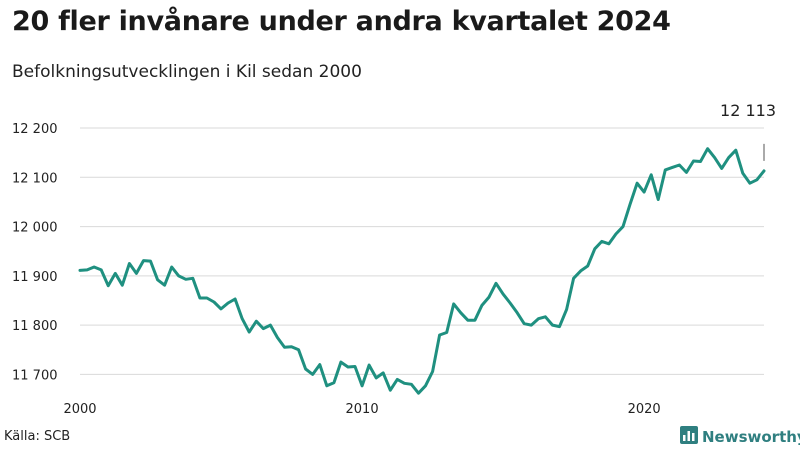  I want to click on y-tick-label: 11 900, so click(35, 277).